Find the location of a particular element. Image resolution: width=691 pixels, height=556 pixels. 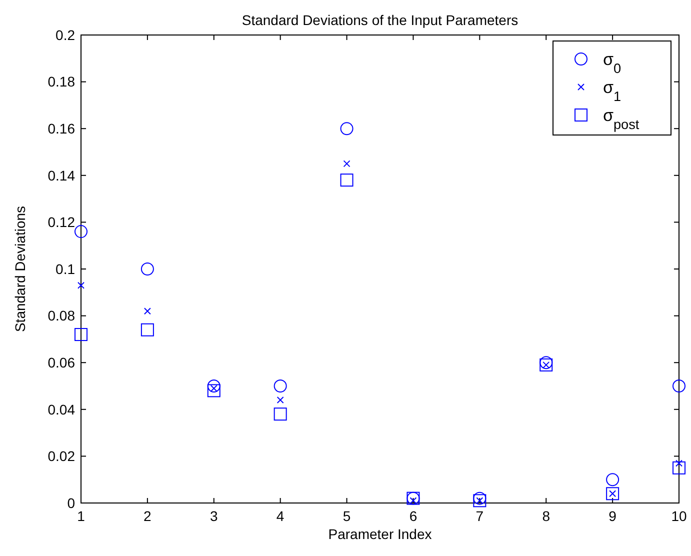

y-tick-label: 0.04 is located at coordinates (62, 409).